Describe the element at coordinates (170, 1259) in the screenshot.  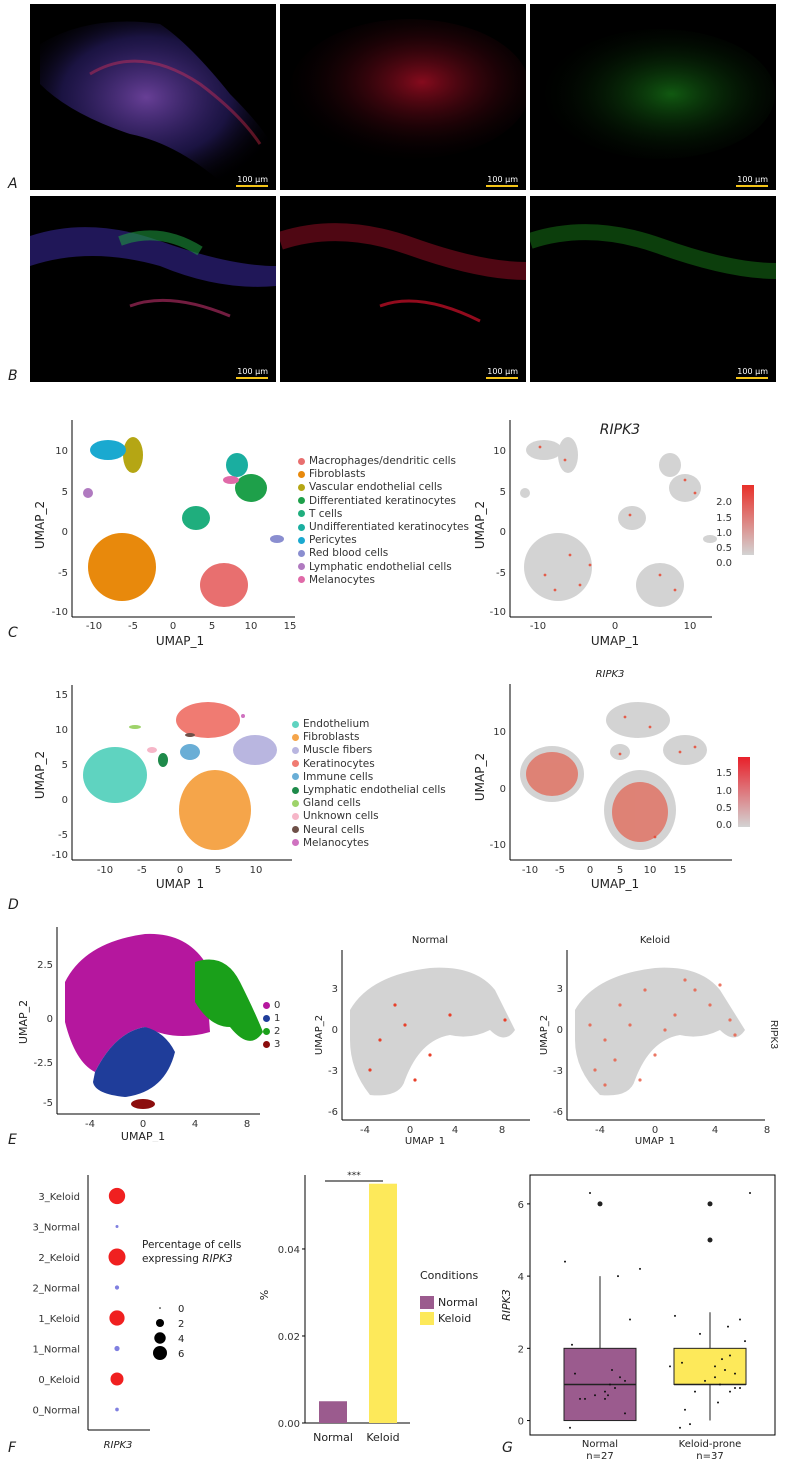
I see `f-legend-title-2-text: expressing` at that location.